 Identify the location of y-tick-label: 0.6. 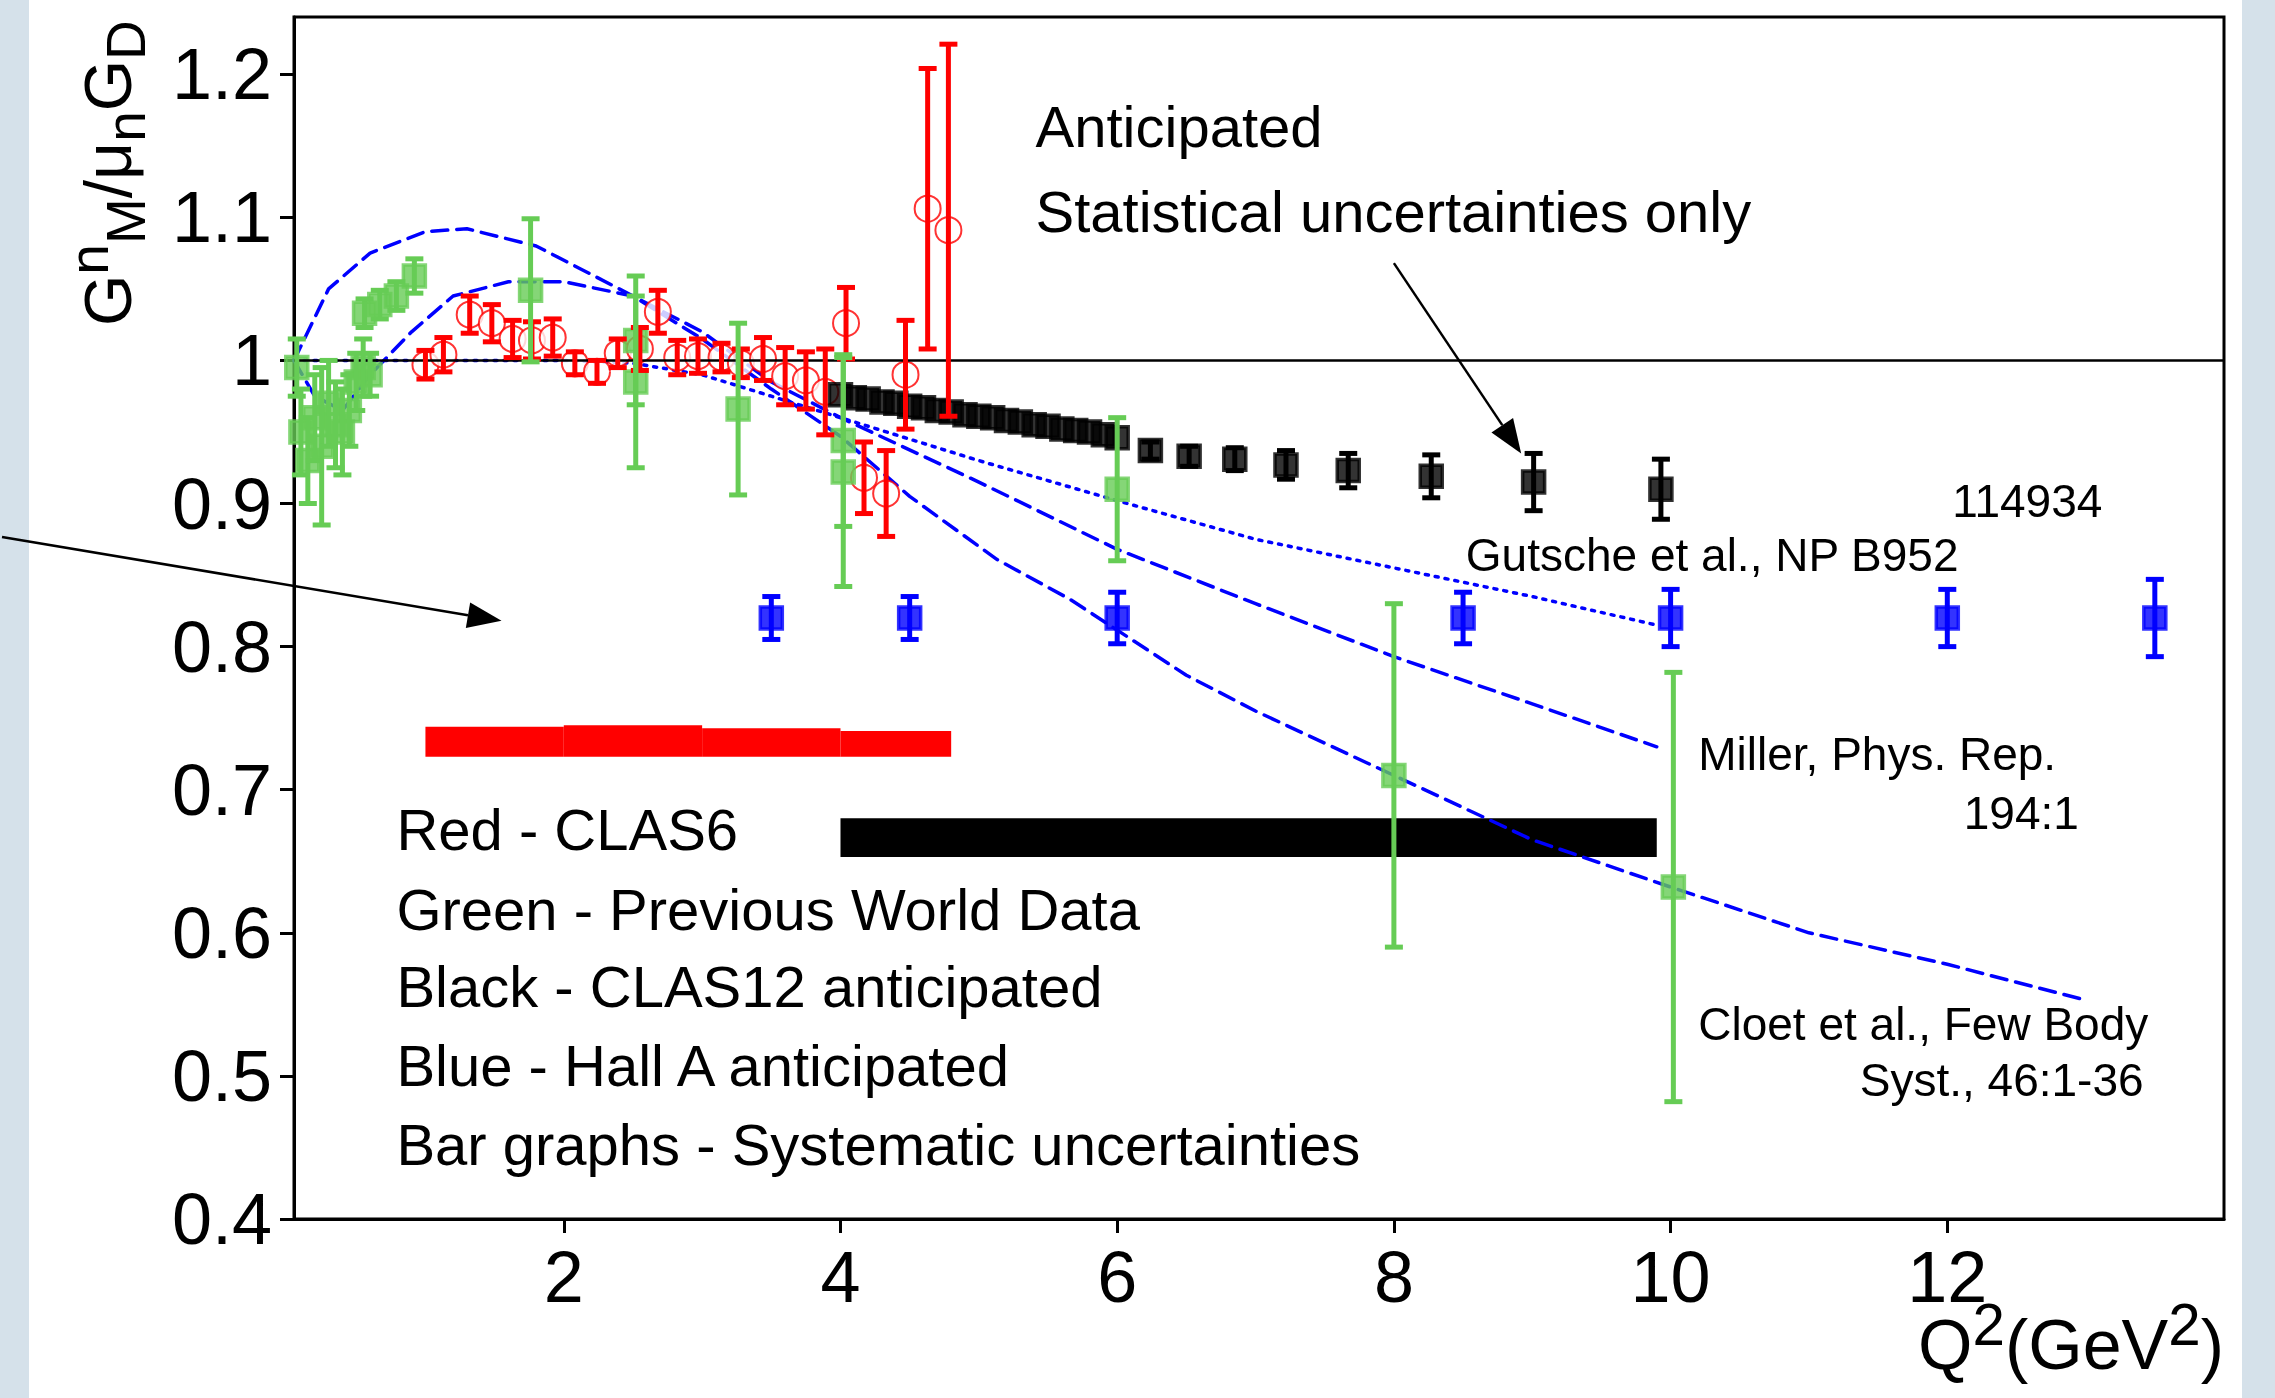
(221, 932).